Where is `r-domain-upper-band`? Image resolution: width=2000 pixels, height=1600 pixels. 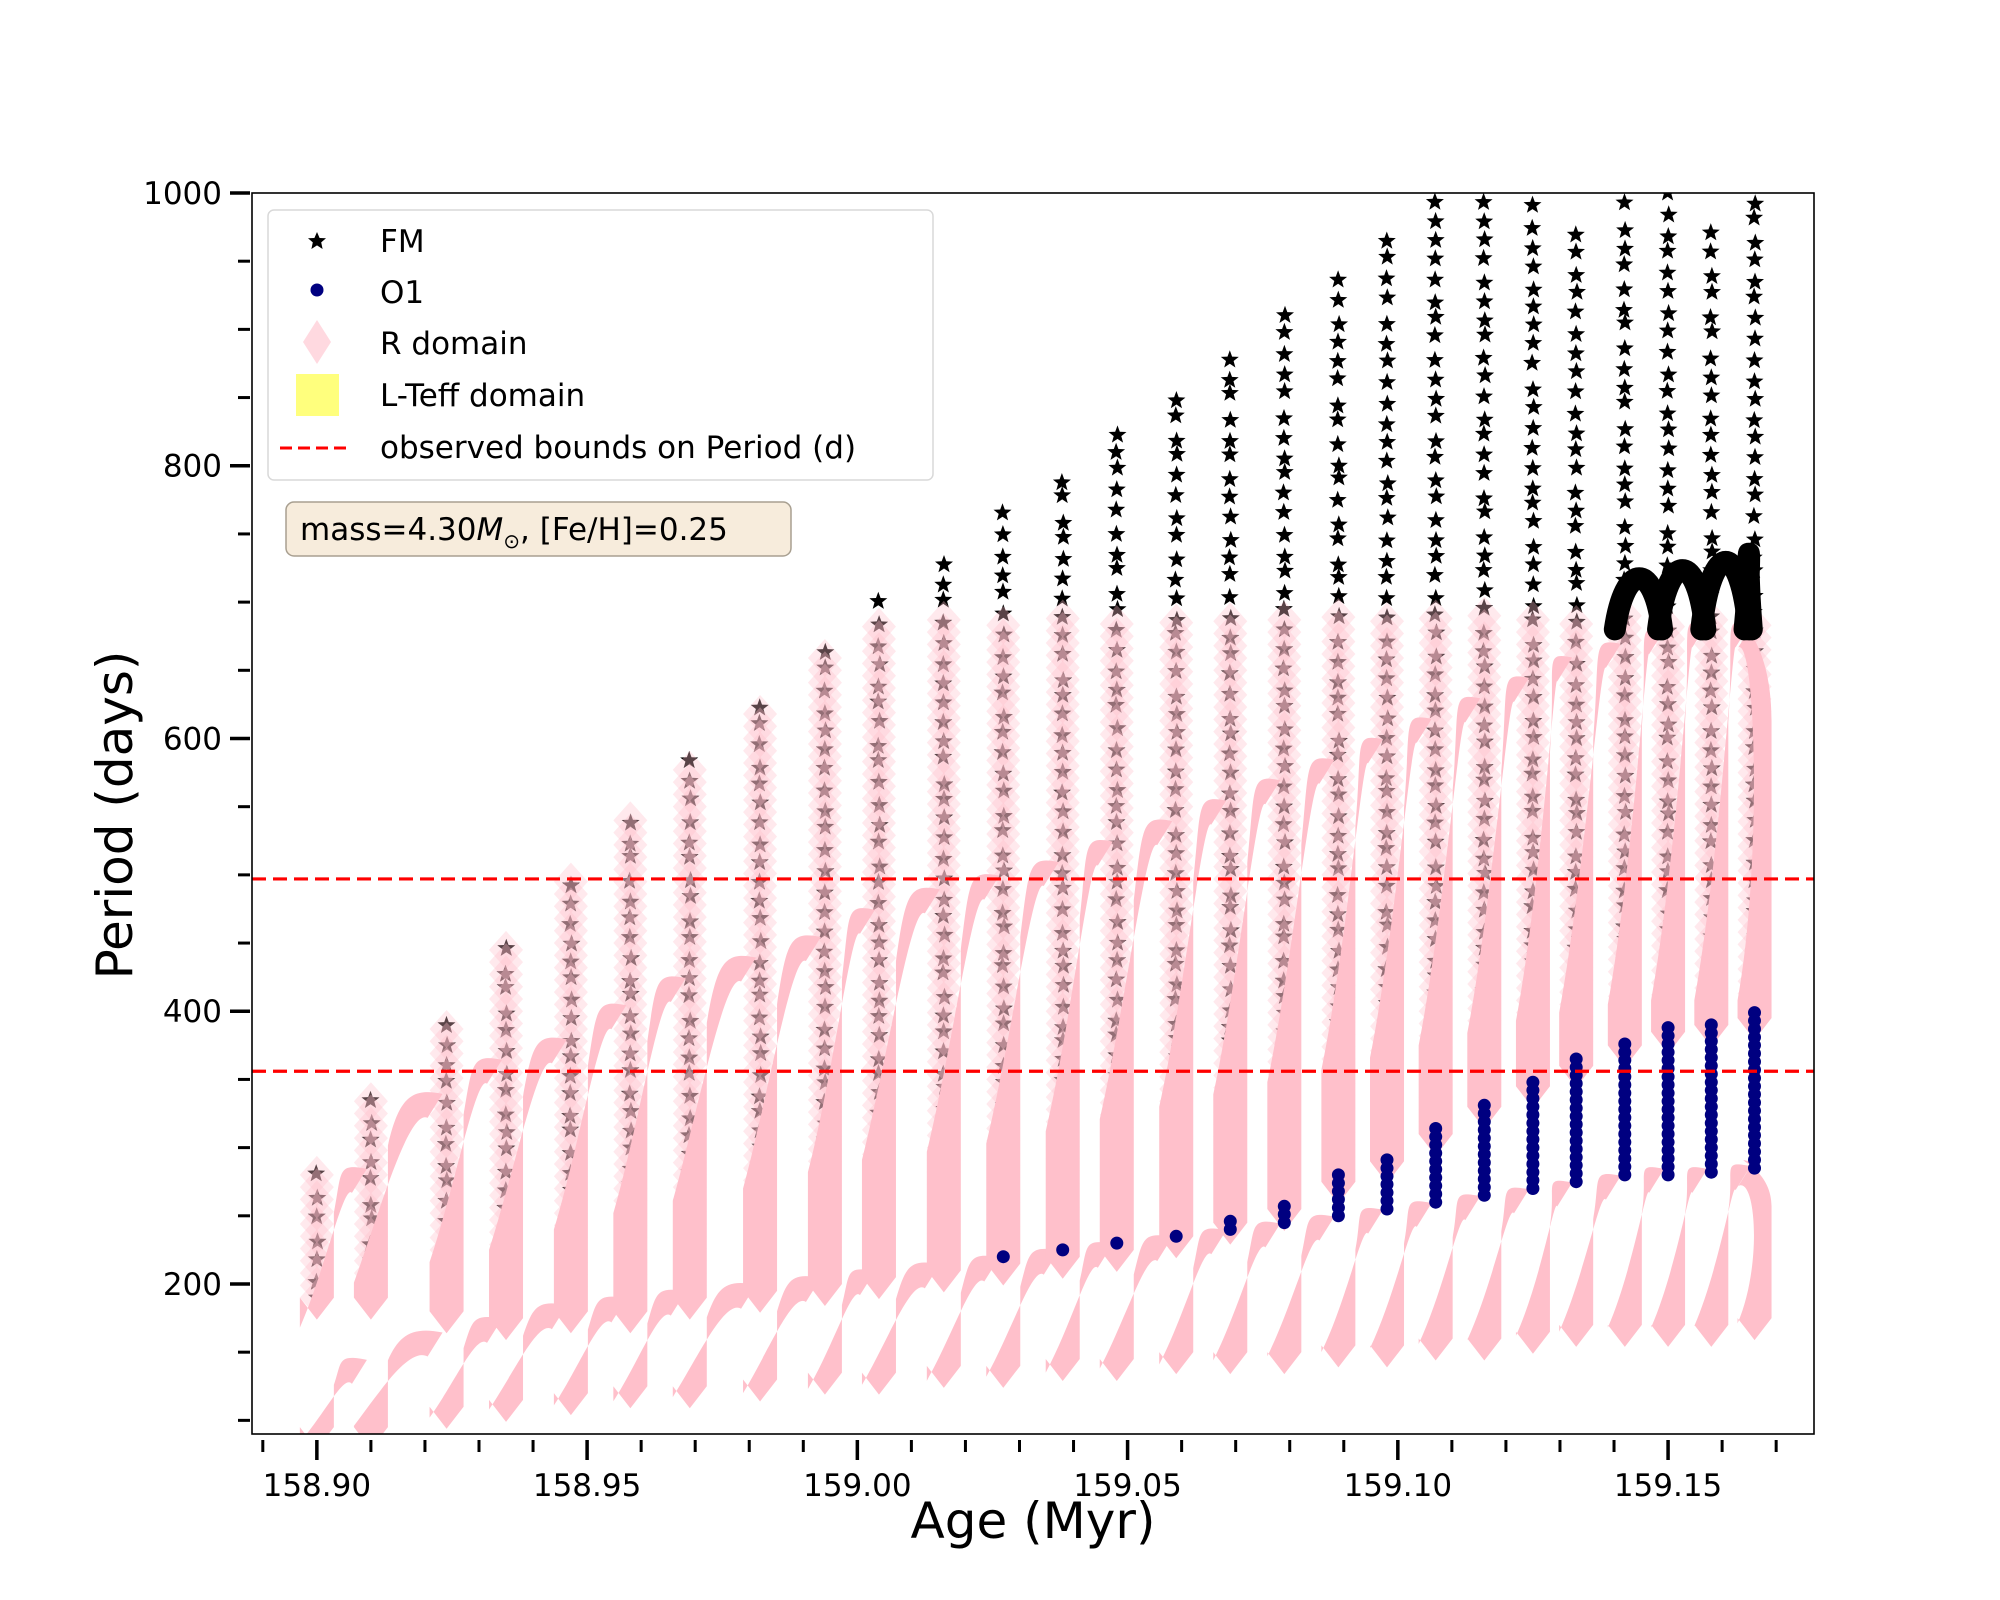 r-domain-upper-band is located at coordinates (1247, 1011).